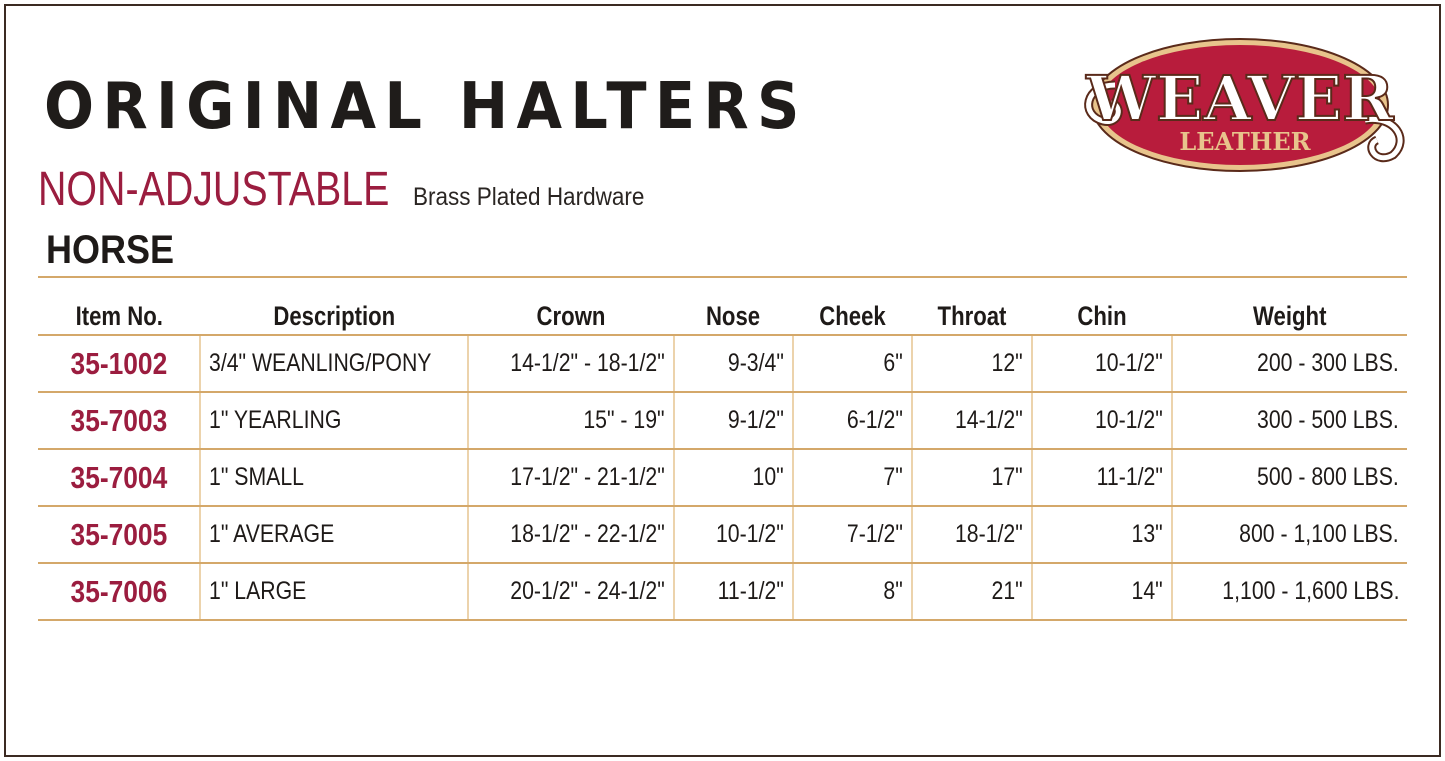 Image resolution: width=1445 pixels, height=761 pixels. What do you see at coordinates (110, 250) in the screenshot?
I see `section-heading: HORSE` at bounding box center [110, 250].